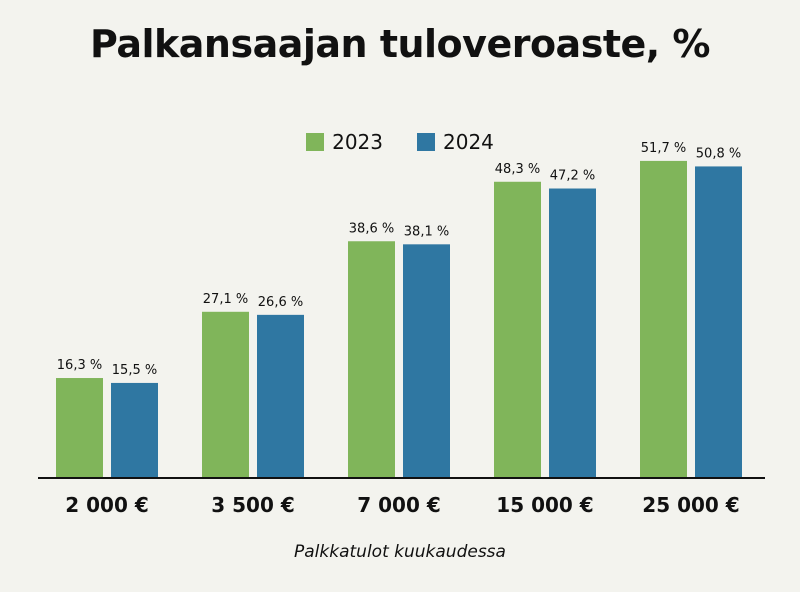 The height and width of the screenshot is (592, 800). What do you see at coordinates (315, 142) in the screenshot?
I see `legend-swatch-2023` at bounding box center [315, 142].